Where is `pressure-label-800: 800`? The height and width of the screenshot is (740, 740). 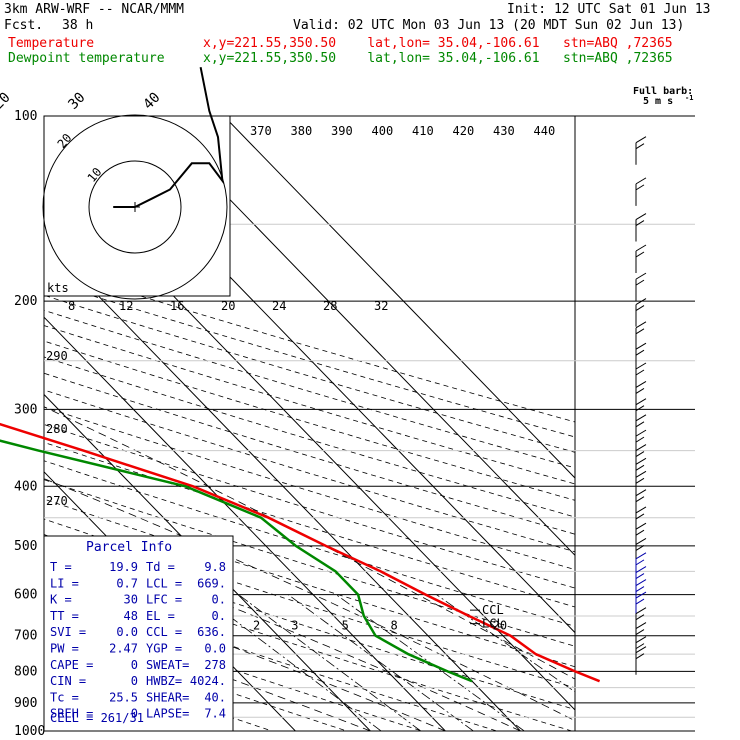
pressure-label-800: 800 is located at coordinates (25, 671).